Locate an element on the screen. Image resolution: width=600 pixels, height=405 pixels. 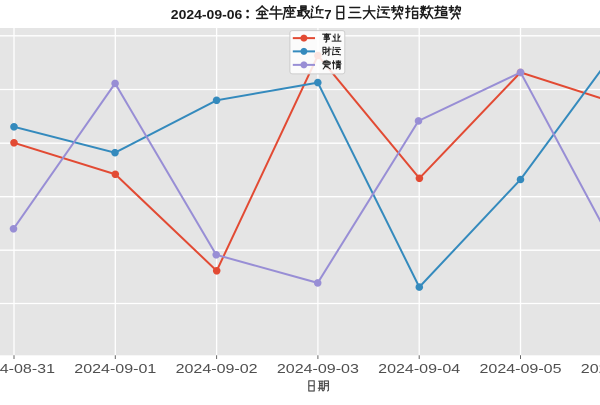
svg-text: 2024-09-02 is located at coordinates (217, 368).